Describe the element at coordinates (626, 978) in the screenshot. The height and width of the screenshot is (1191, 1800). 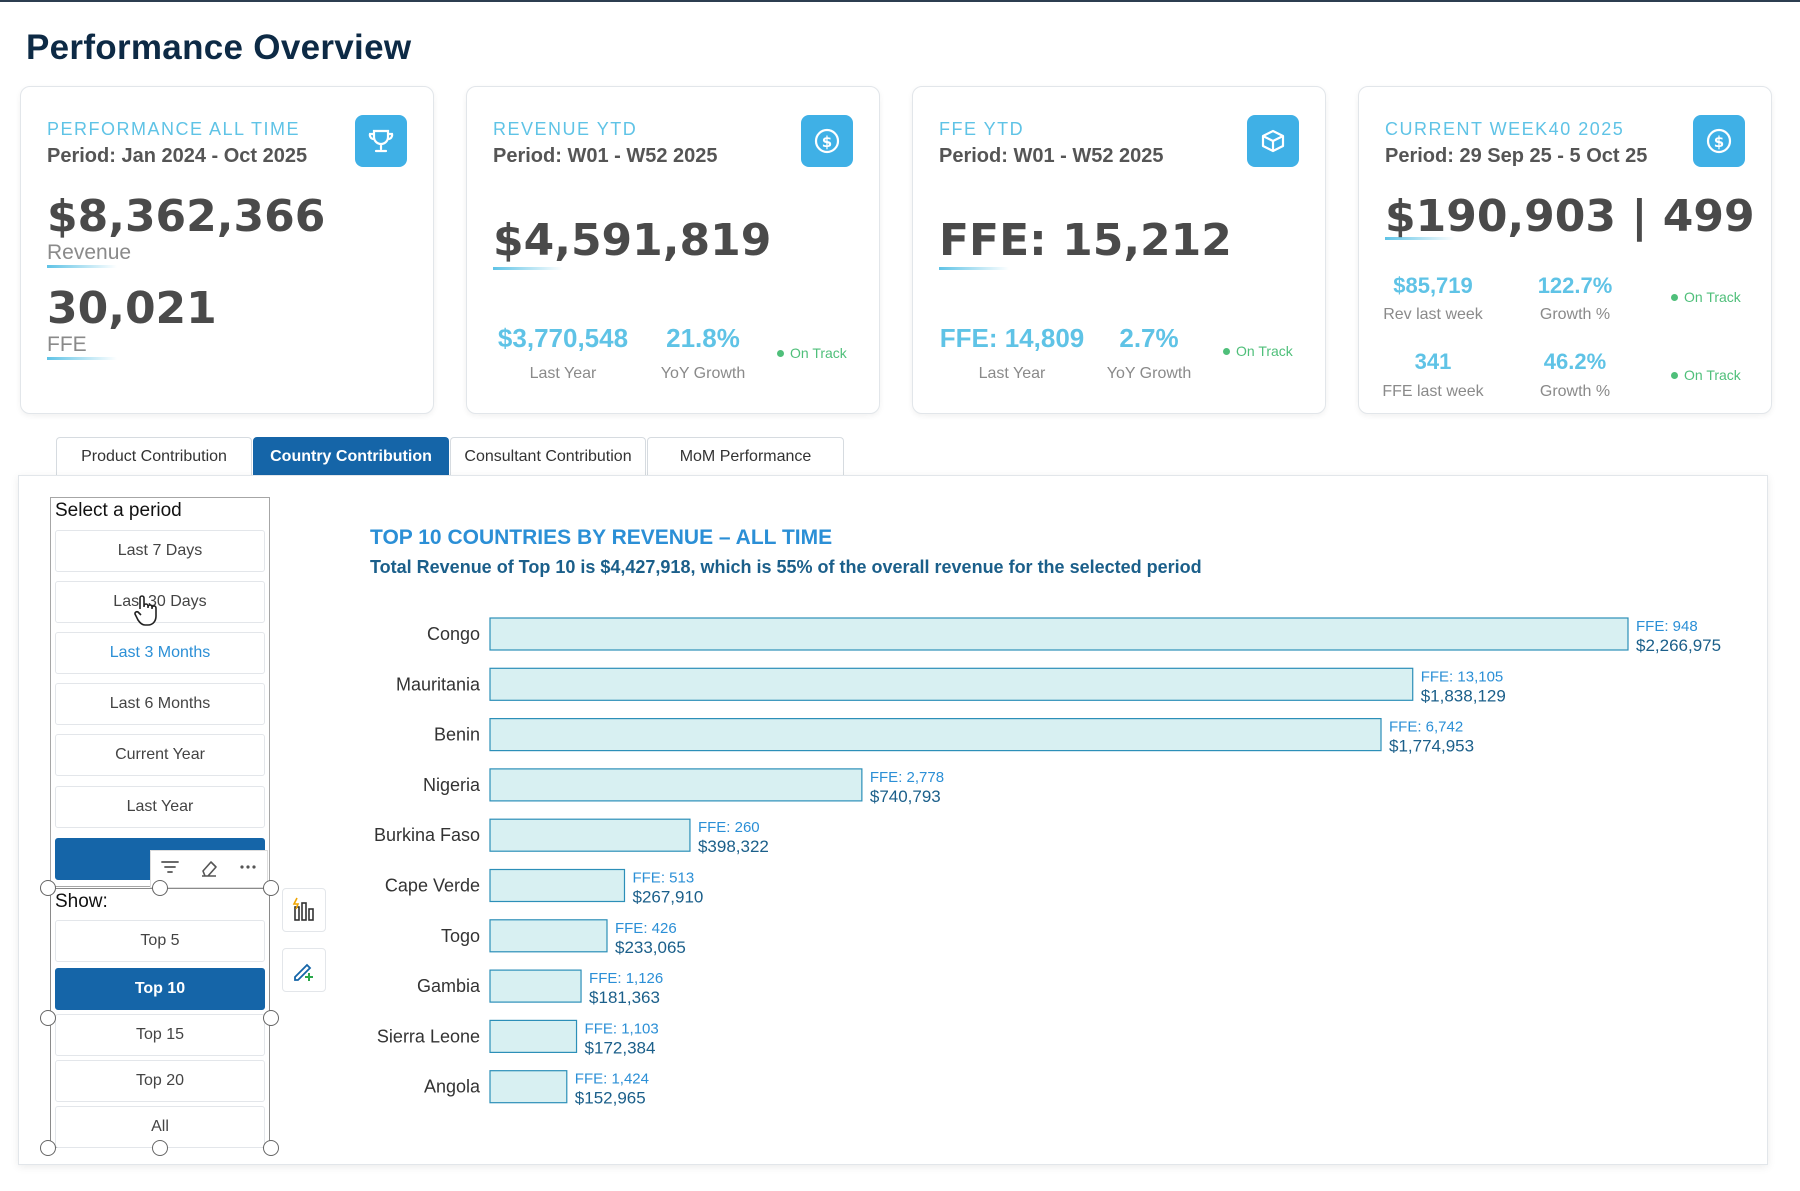
I see `ffe-data-label: FFE: 1,126` at that location.